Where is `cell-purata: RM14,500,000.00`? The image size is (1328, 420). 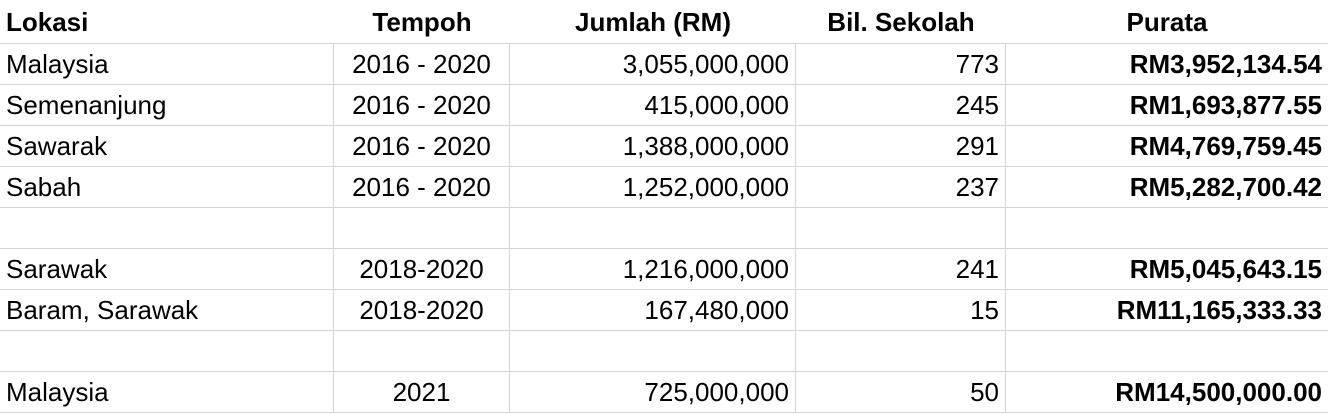
cell-purata: RM14,500,000.00 is located at coordinates (1167, 392).